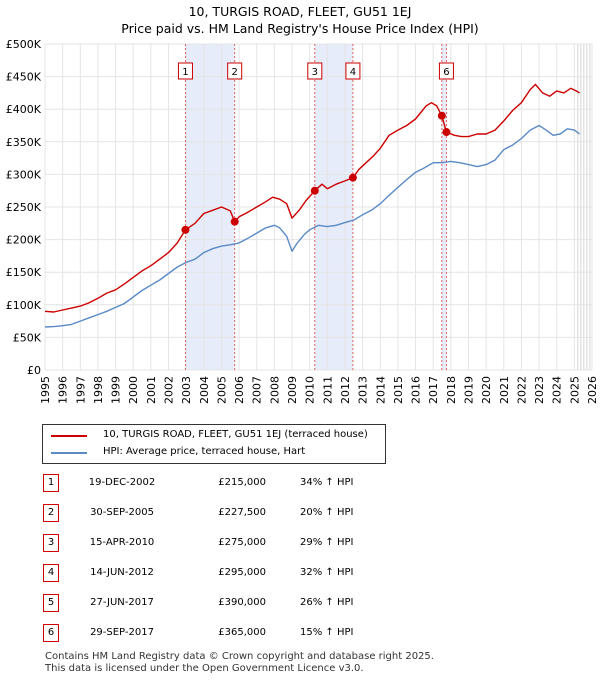 Image resolution: width=600 pixels, height=680 pixels. What do you see at coordinates (242, 542) in the screenshot?
I see `transaction-price: £275,000` at bounding box center [242, 542].